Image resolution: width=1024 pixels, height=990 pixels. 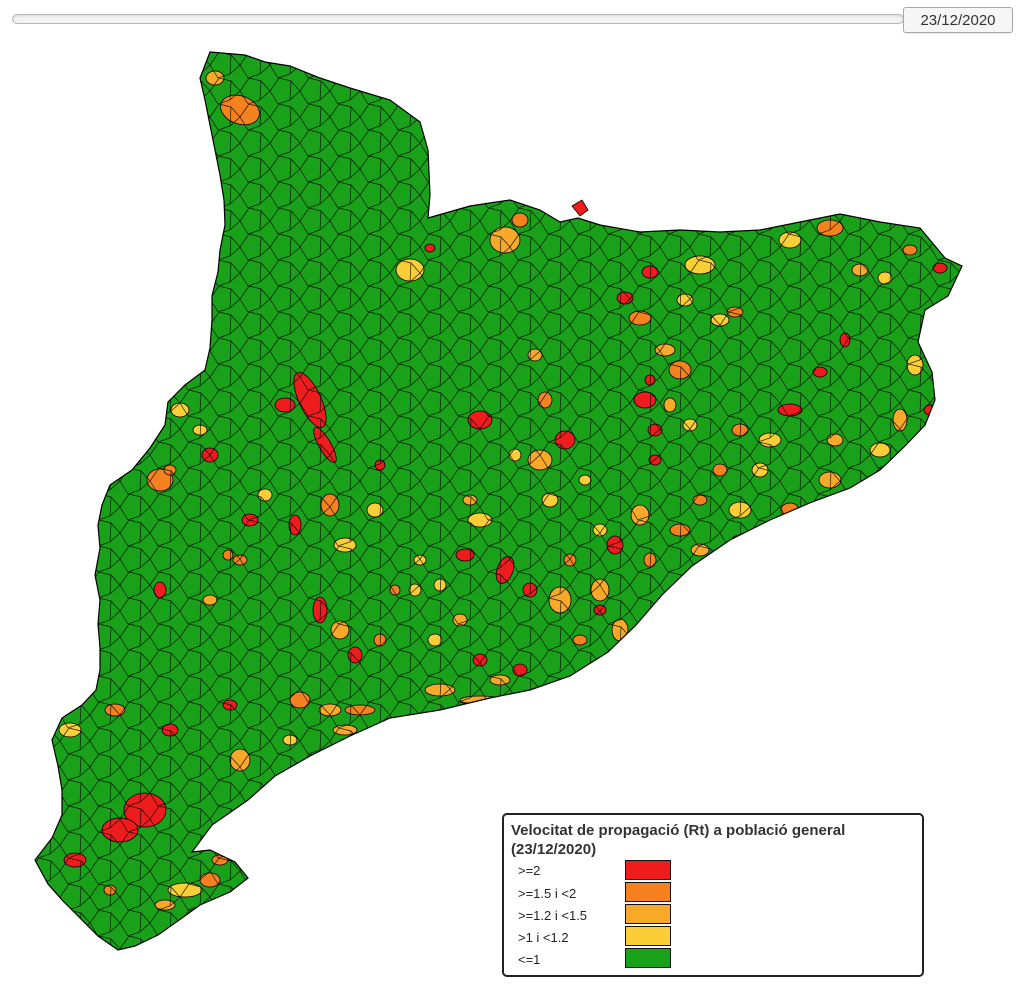 What do you see at coordinates (554, 849) in the screenshot?
I see `legend-subtitle: (23/12/2020)` at bounding box center [554, 849].